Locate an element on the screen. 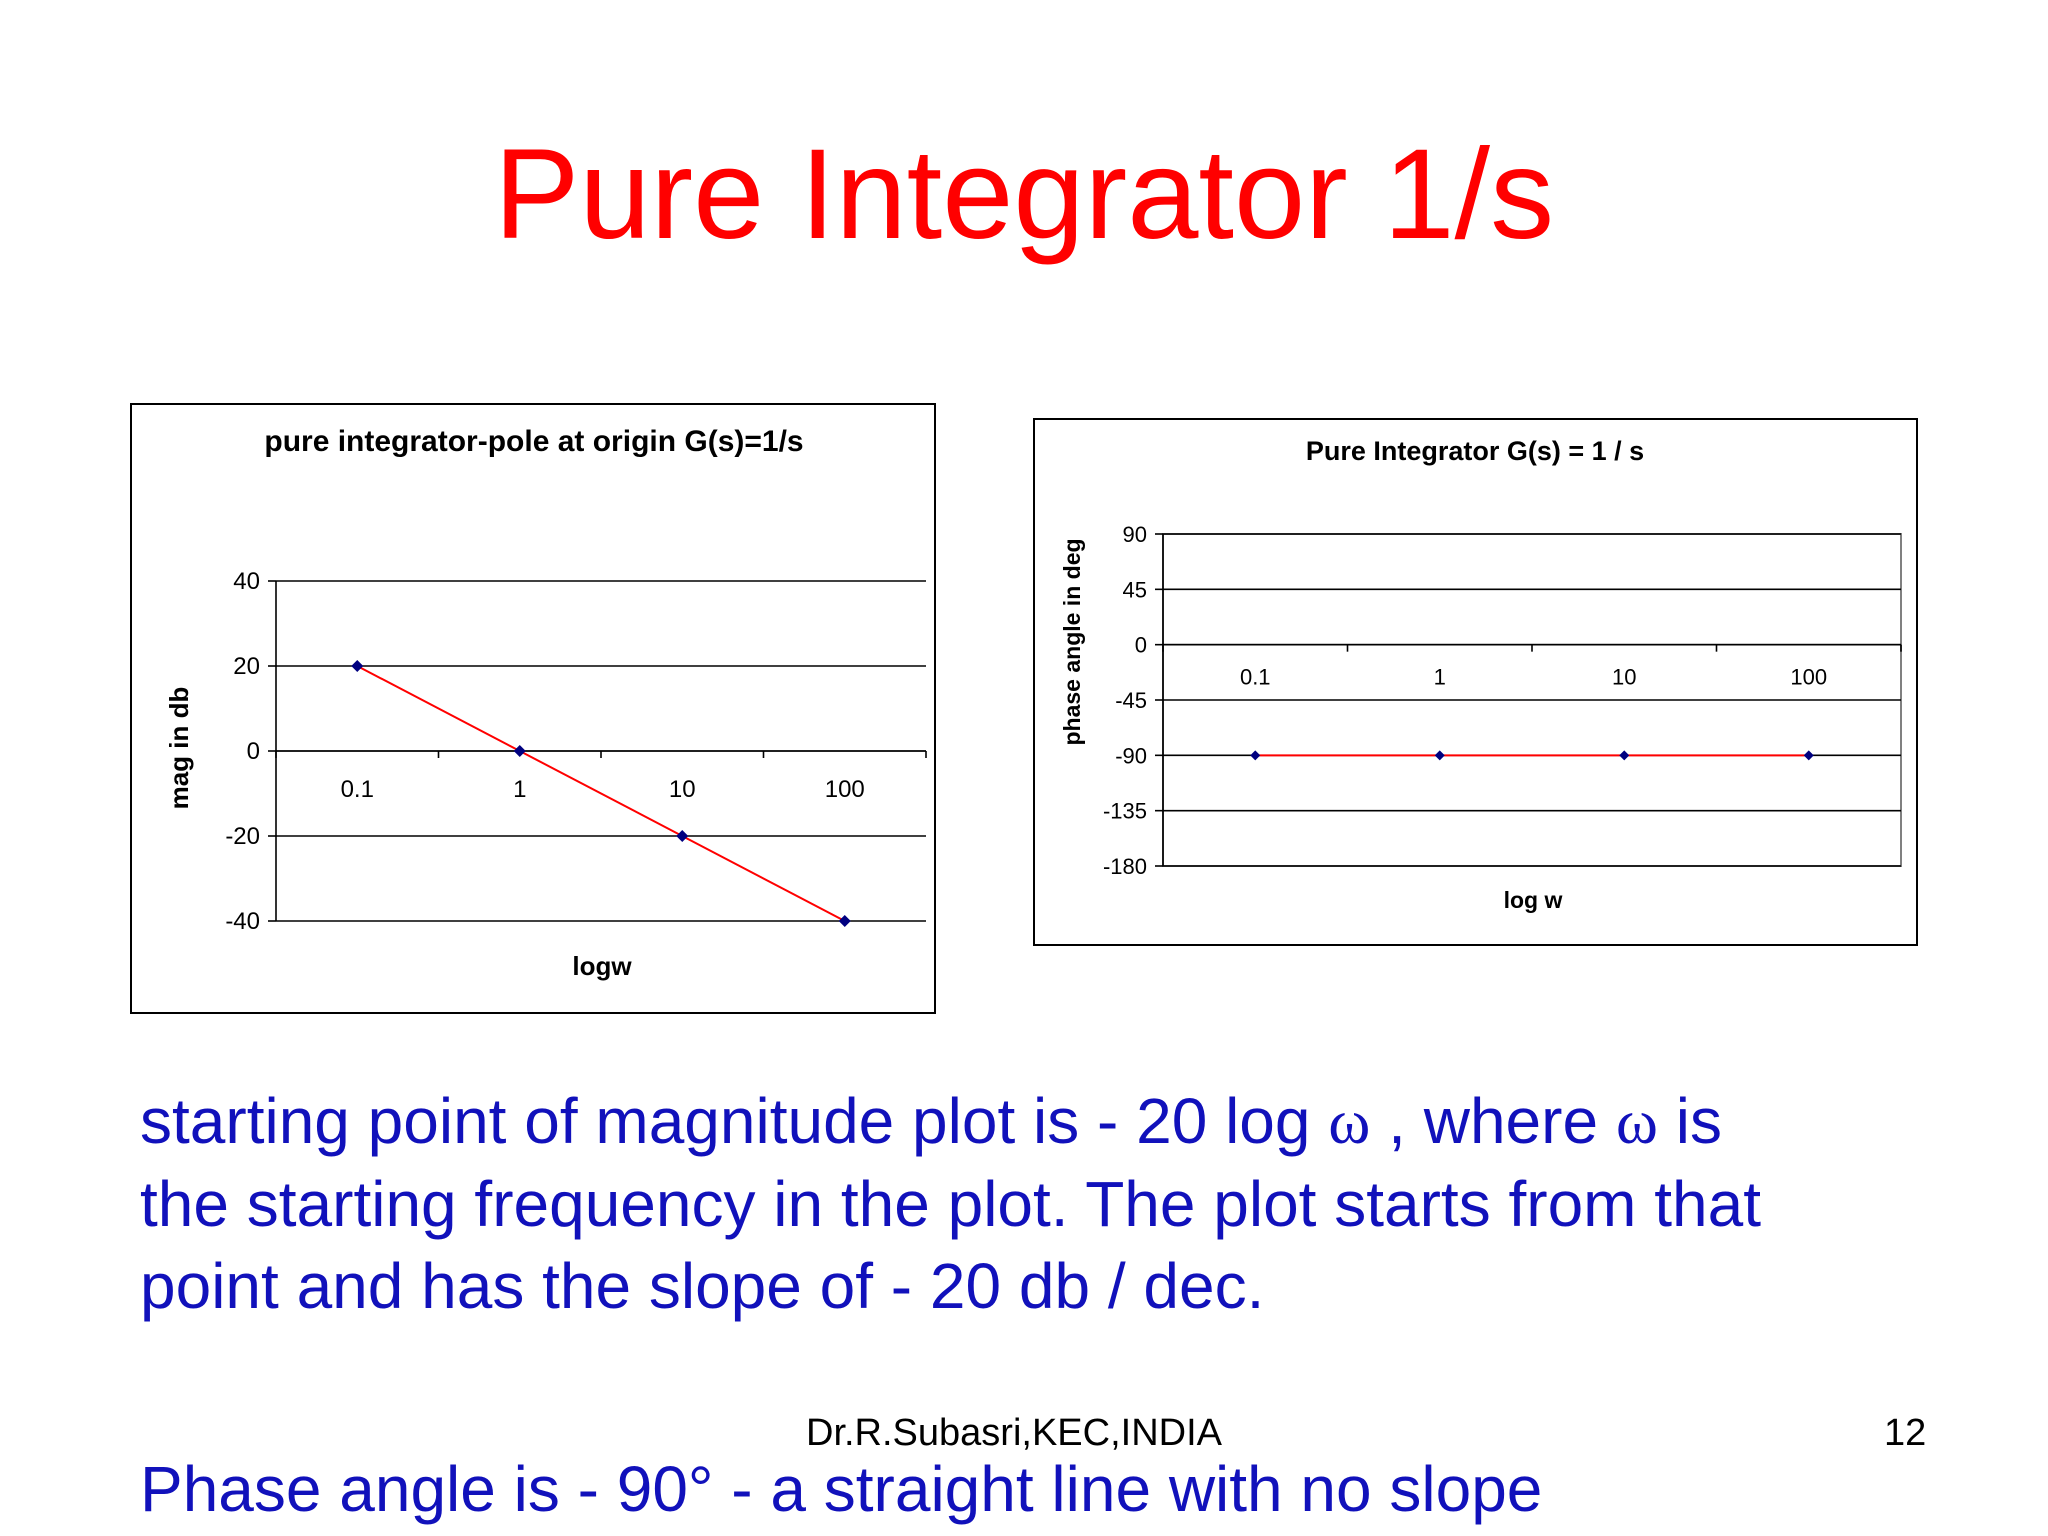 Image resolution: width=2048 pixels, height=1536 pixels. y-tick-label: 90 is located at coordinates (1135, 534).